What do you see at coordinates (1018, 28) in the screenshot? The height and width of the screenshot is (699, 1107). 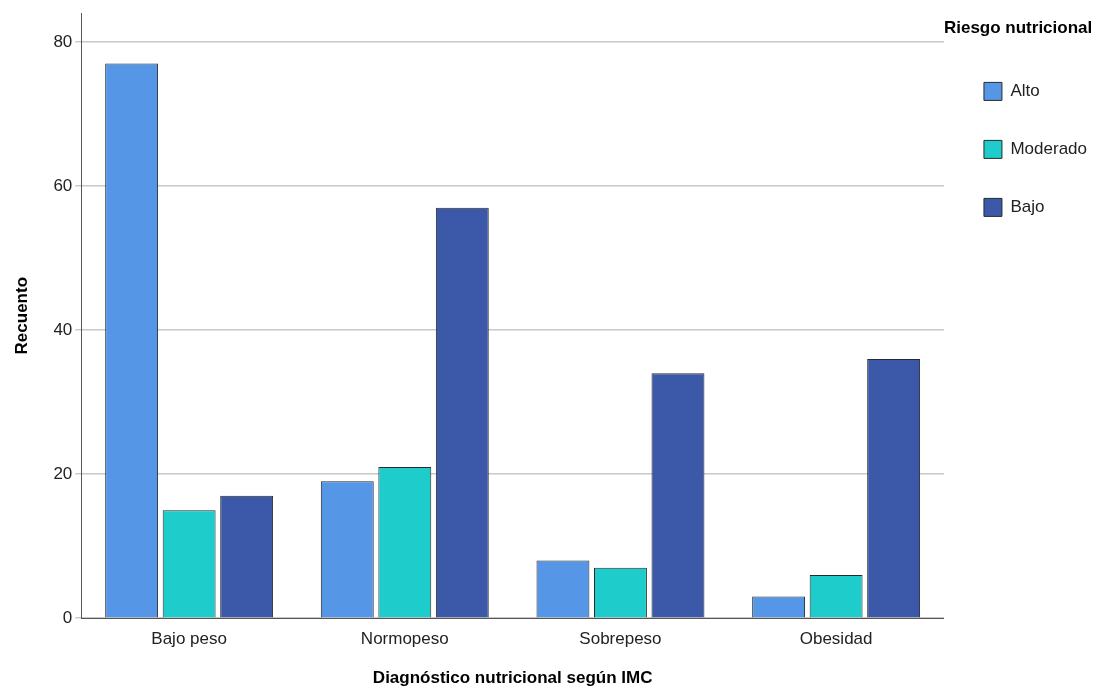 I see `legend-title: Riesgo nutricional` at bounding box center [1018, 28].